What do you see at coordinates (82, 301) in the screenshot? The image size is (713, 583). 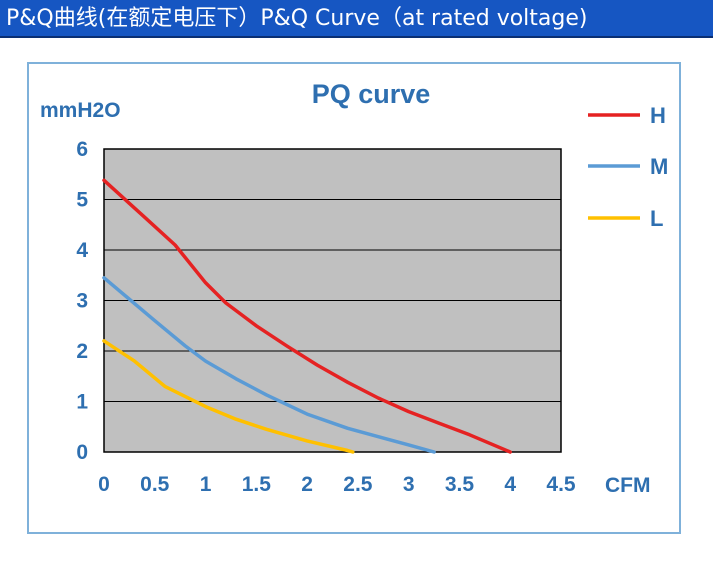 I see `y-tick-label-3: 3` at bounding box center [82, 301].